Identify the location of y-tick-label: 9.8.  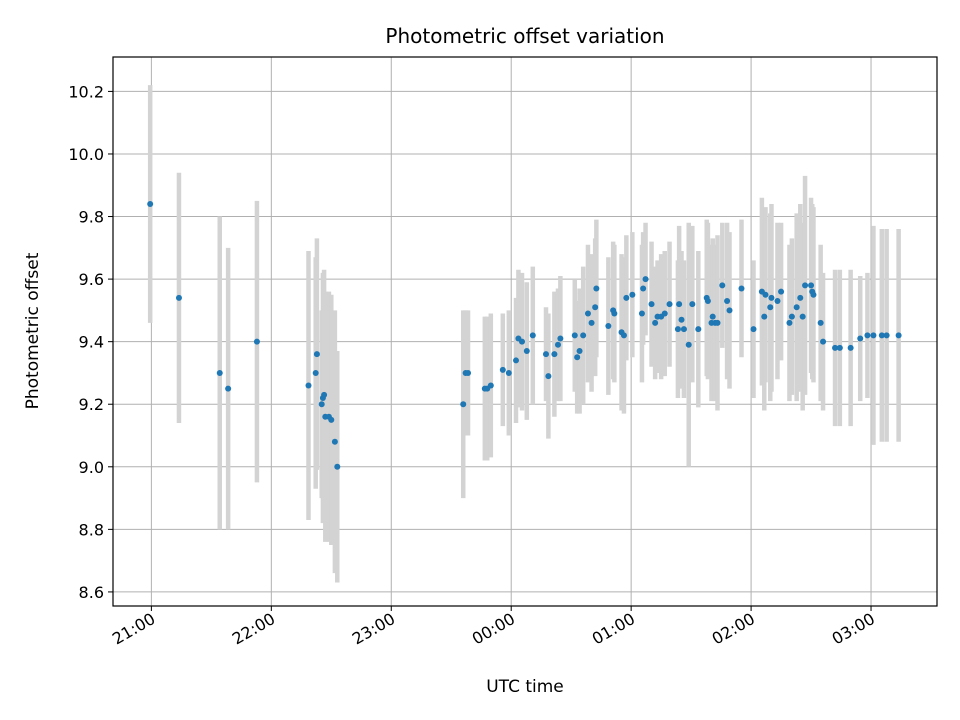
(91, 217).